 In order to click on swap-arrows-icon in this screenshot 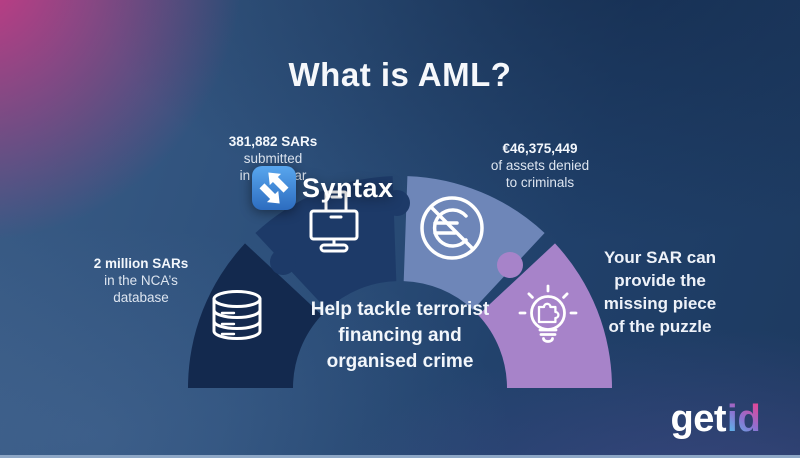, I will do `click(274, 188)`.